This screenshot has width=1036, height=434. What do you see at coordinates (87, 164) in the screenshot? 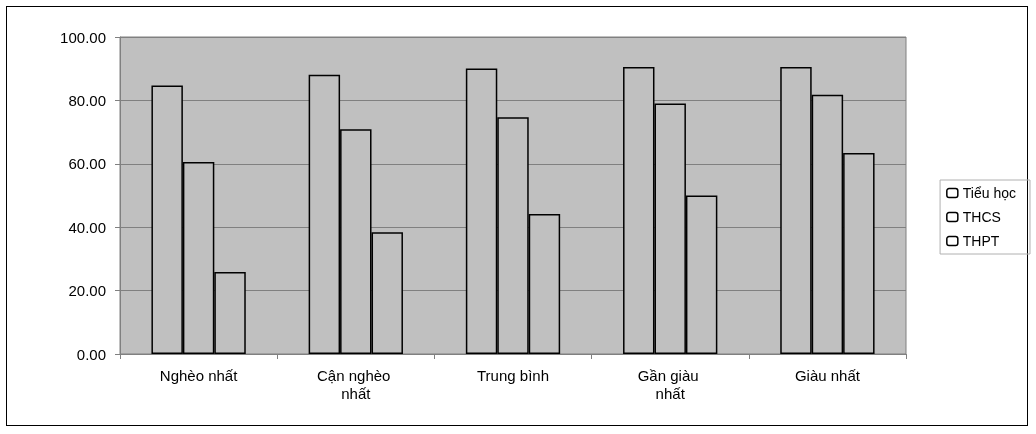
I see `y-tick-label: 60.00` at bounding box center [87, 164].